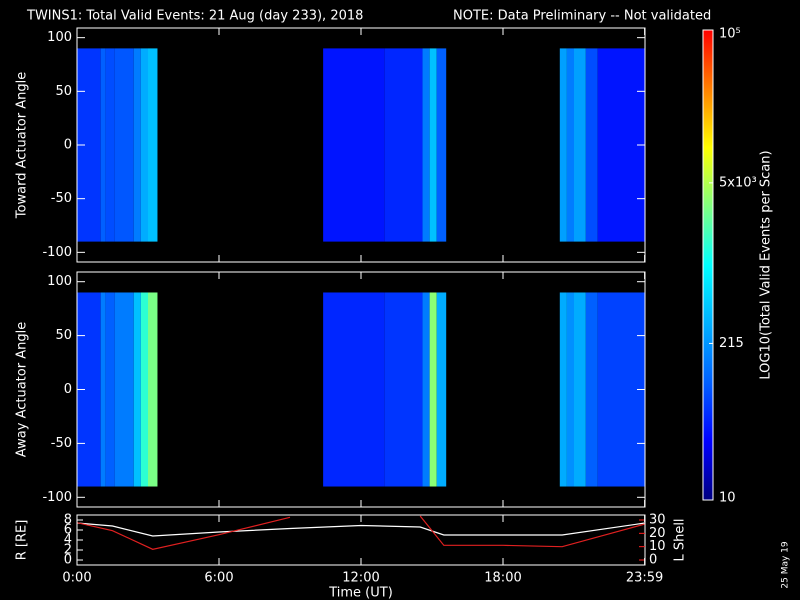 The height and width of the screenshot is (600, 800). Describe the element at coordinates (22, 389) in the screenshot. I see `y-axis-label: Away Actuator Angle` at that location.